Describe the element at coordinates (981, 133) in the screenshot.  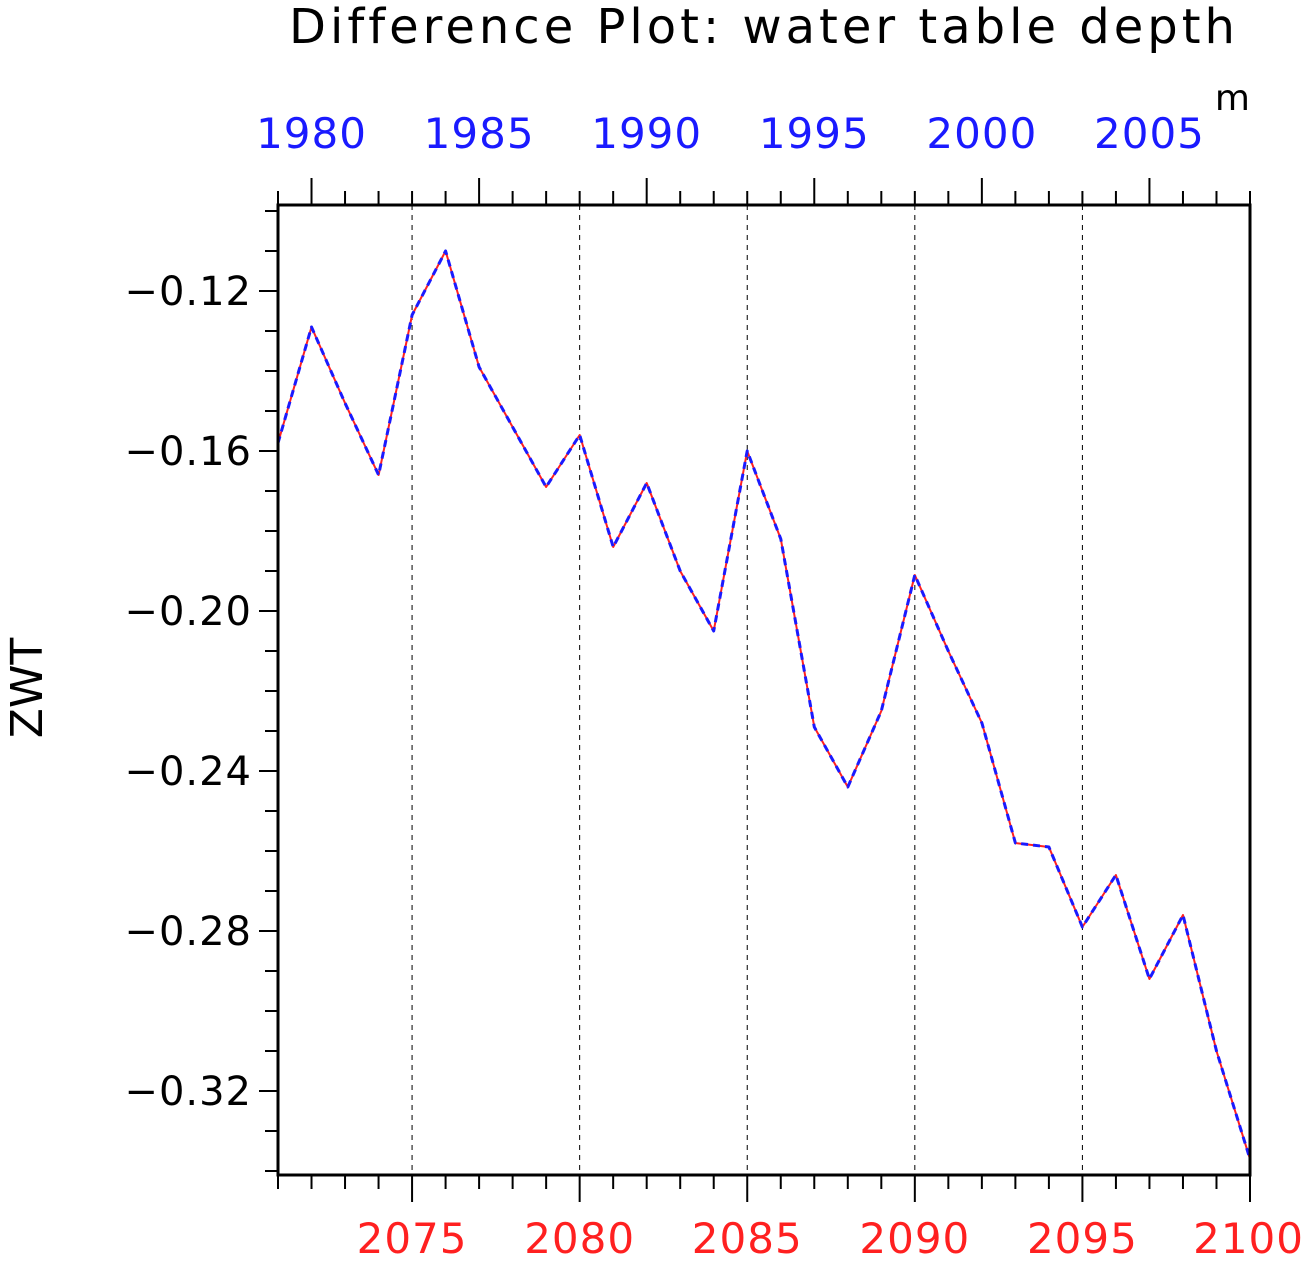
I see `x-top-tick-label: 2000` at that location.